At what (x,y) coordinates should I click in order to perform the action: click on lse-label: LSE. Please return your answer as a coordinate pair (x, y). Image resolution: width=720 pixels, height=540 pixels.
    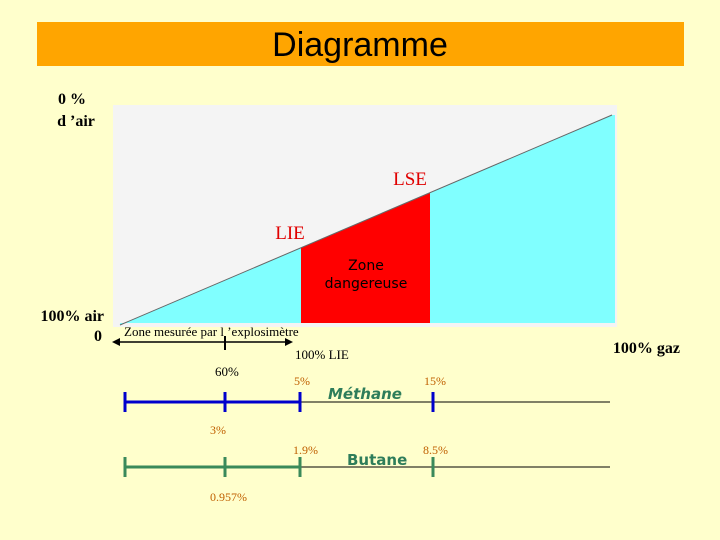
    Looking at the image, I should click on (410, 179).